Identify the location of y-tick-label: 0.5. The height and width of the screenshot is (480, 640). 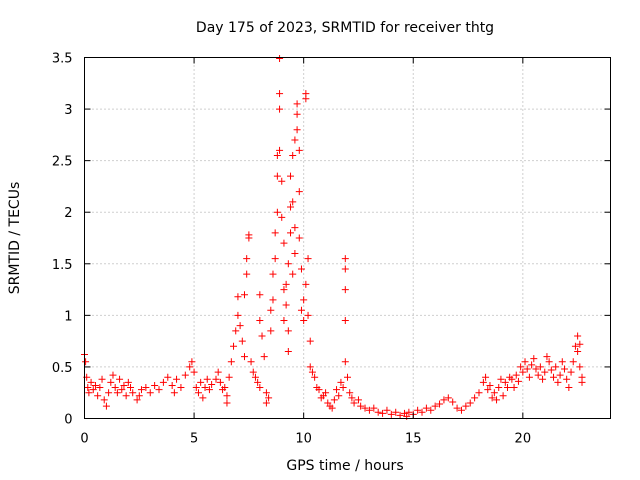
(62, 368).